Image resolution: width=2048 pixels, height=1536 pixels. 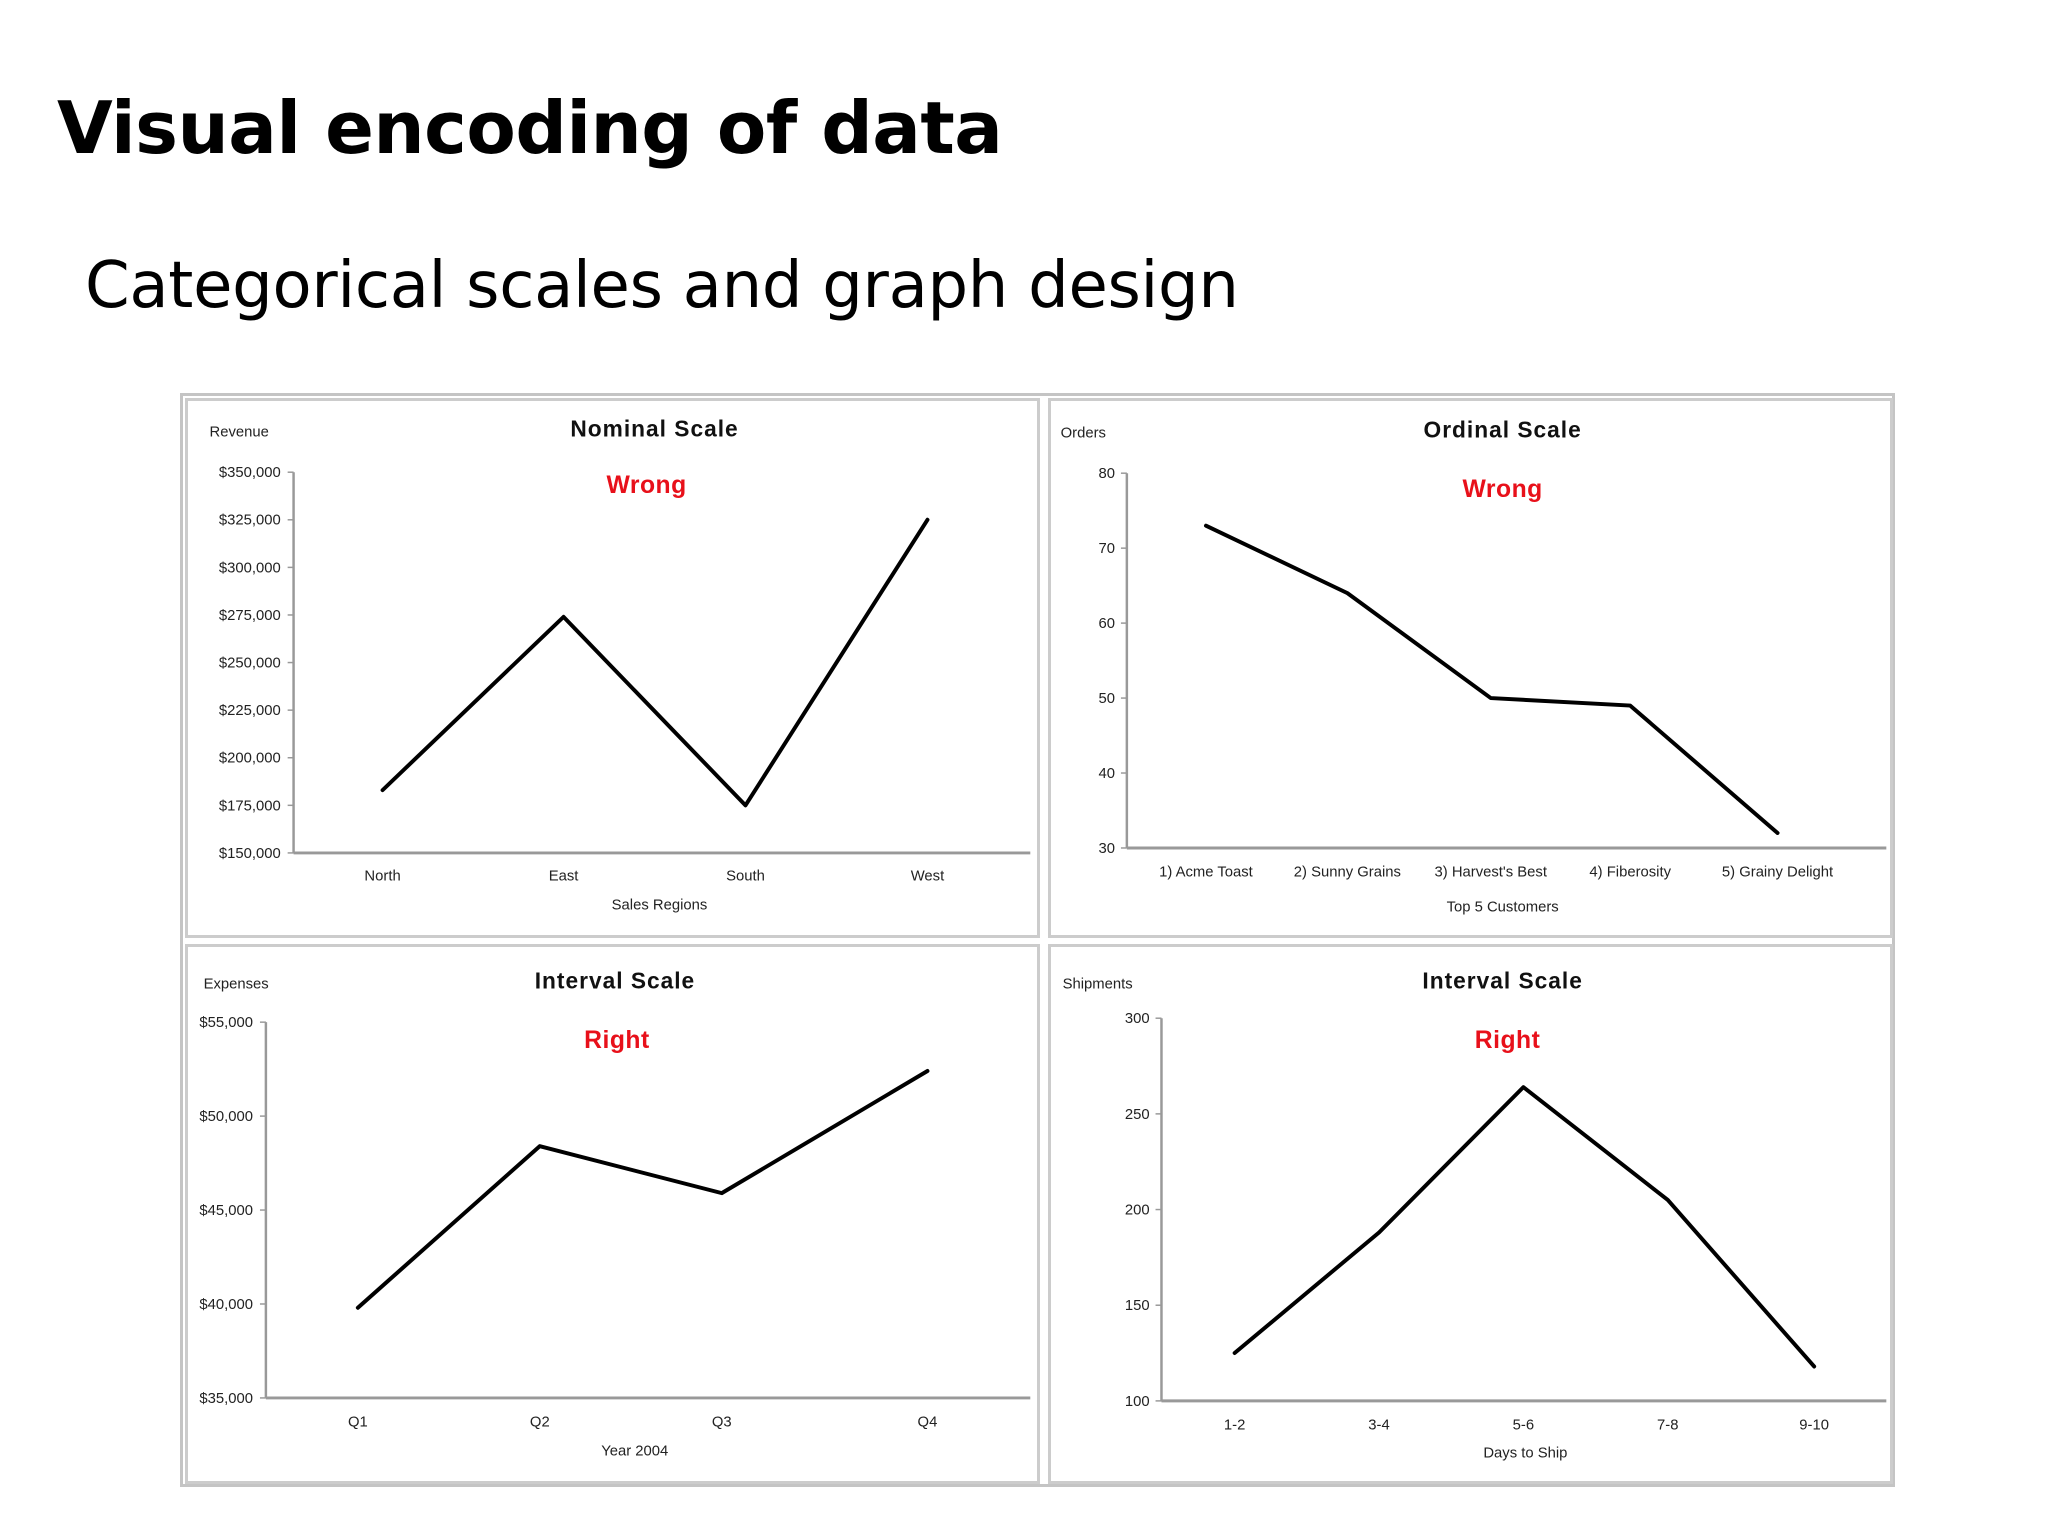 What do you see at coordinates (1106, 849) in the screenshot?
I see `y-tick-label: 30` at bounding box center [1106, 849].